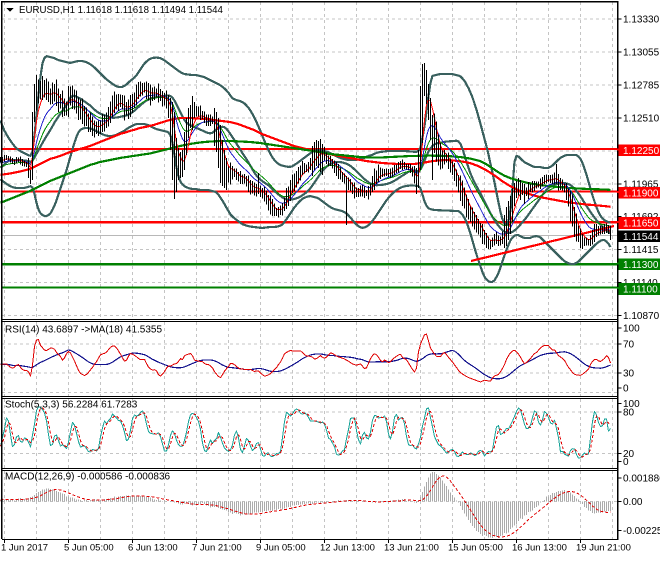  I want to click on svg-text: 15 Jun 05:00, so click(475, 548).